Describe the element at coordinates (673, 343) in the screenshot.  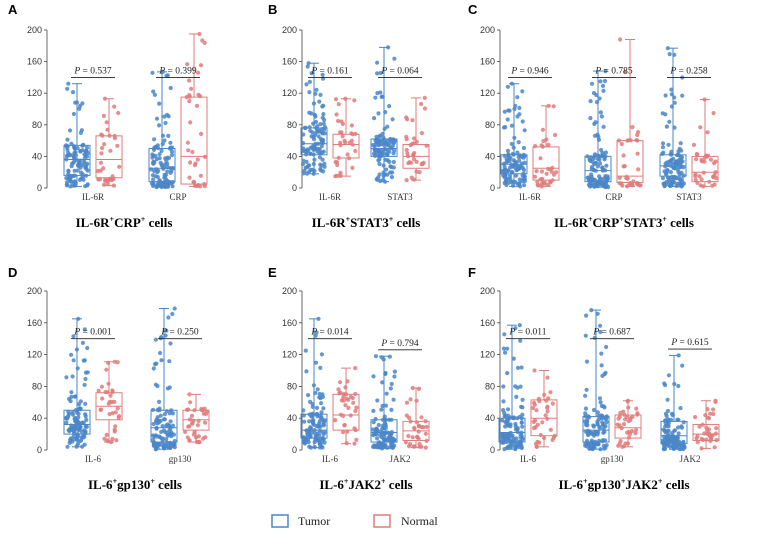
I see `p-symbol: P` at that location.